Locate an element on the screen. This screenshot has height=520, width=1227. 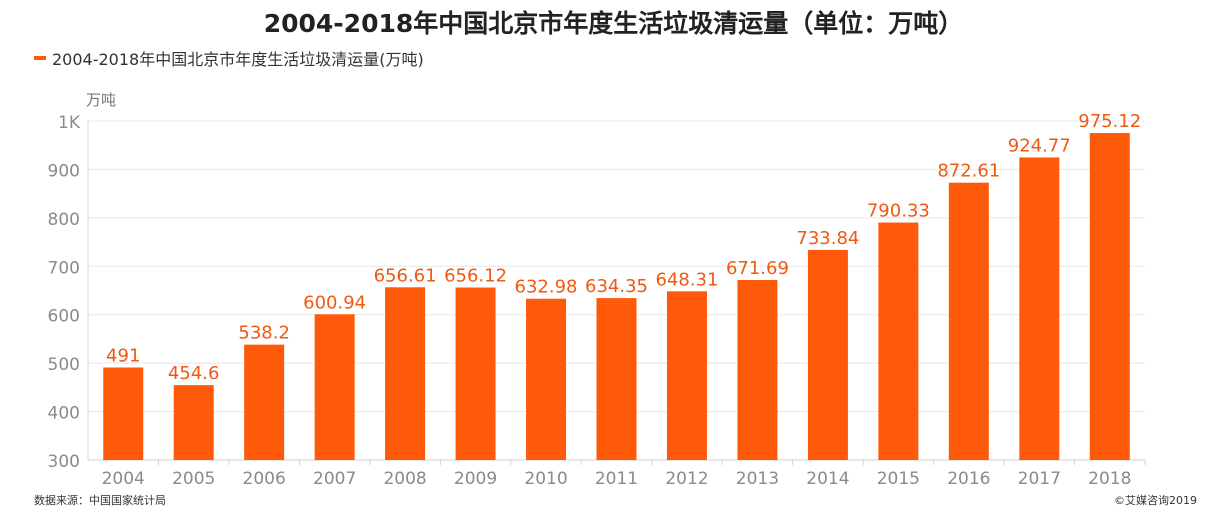
y-tick-label: 800 is located at coordinates (64, 220).